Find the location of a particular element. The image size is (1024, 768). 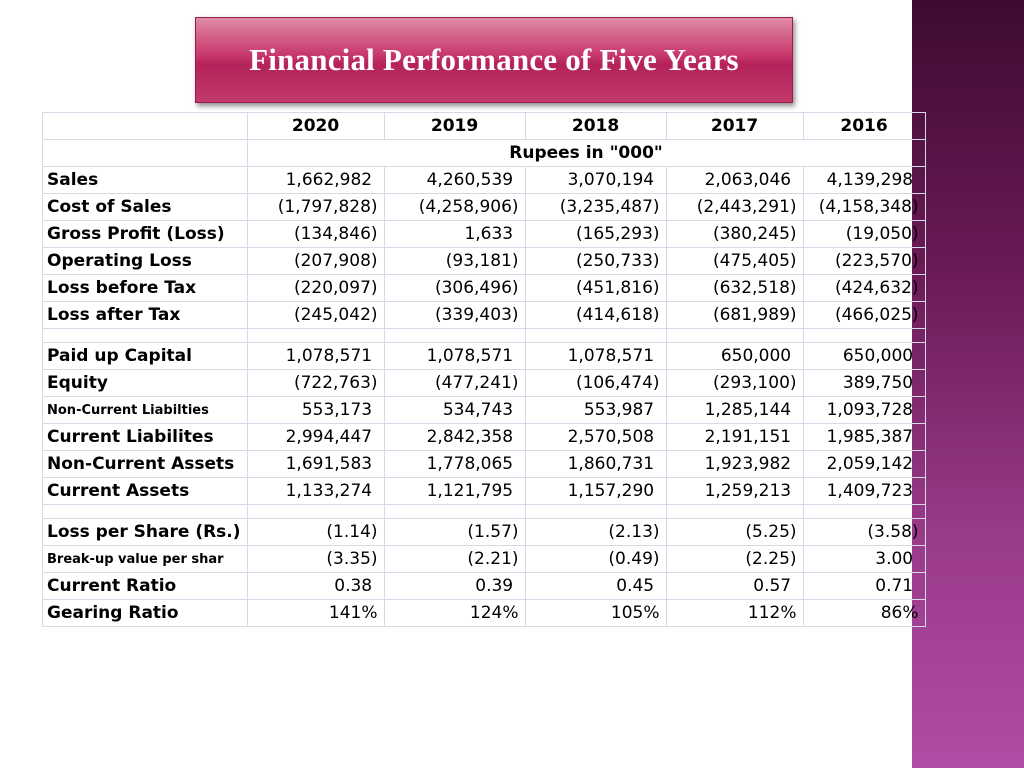

value-cell: 105% is located at coordinates (595, 613).